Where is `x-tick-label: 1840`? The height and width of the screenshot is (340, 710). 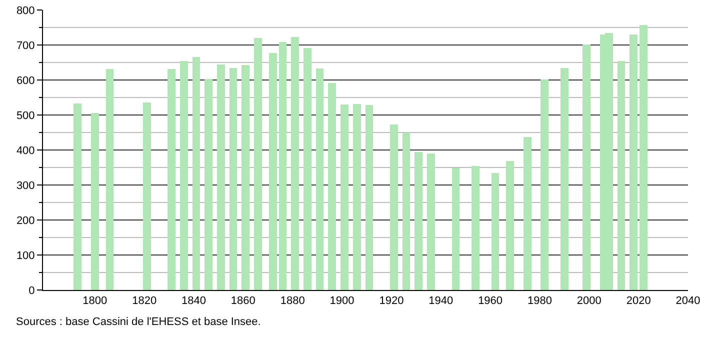 x-tick-label: 1840 is located at coordinates (194, 301).